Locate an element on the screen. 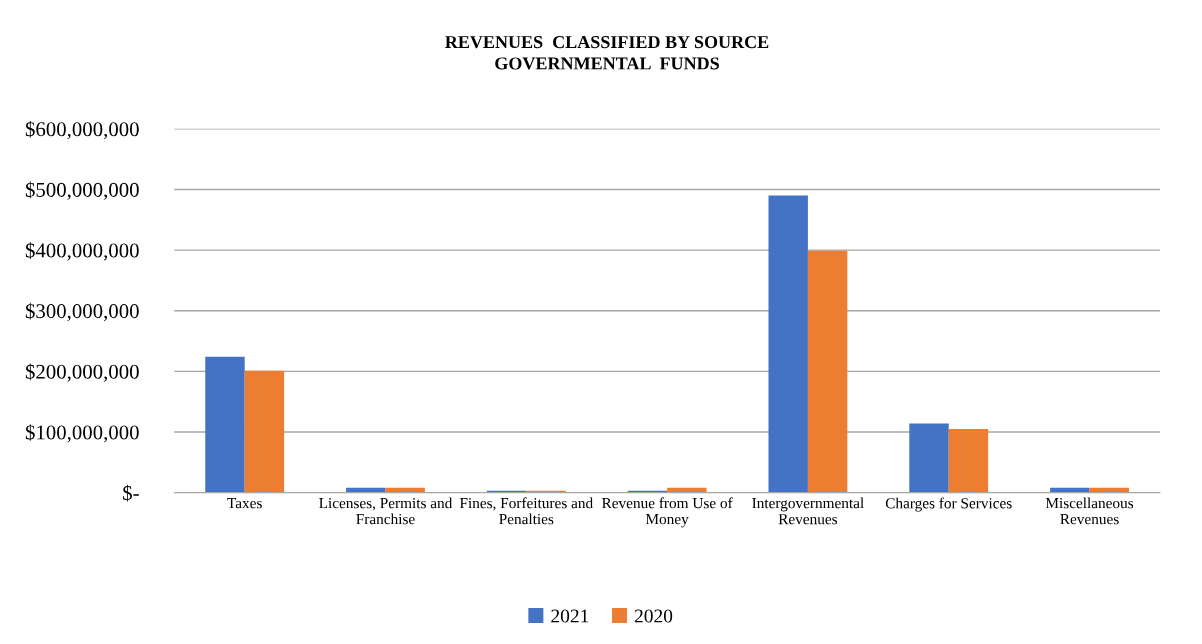  x-tick-label: Revenue from Use of Money is located at coordinates (667, 512).